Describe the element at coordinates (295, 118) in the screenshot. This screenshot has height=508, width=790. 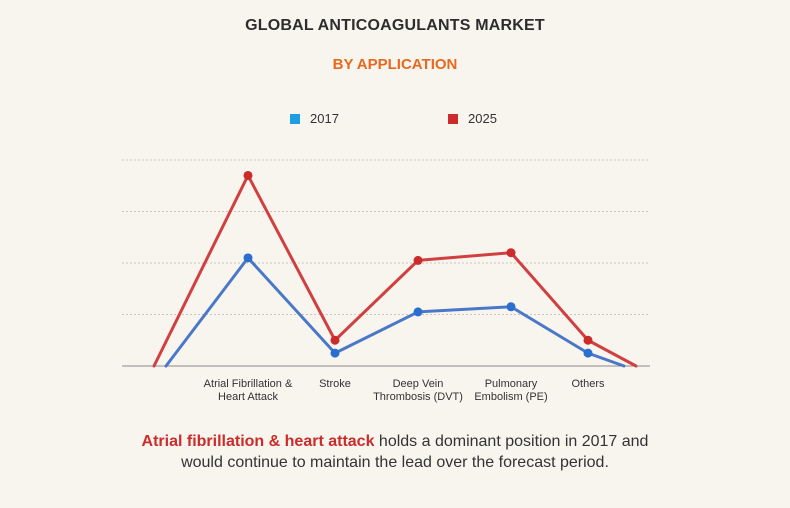
I see `legend-swatch-2017` at that location.